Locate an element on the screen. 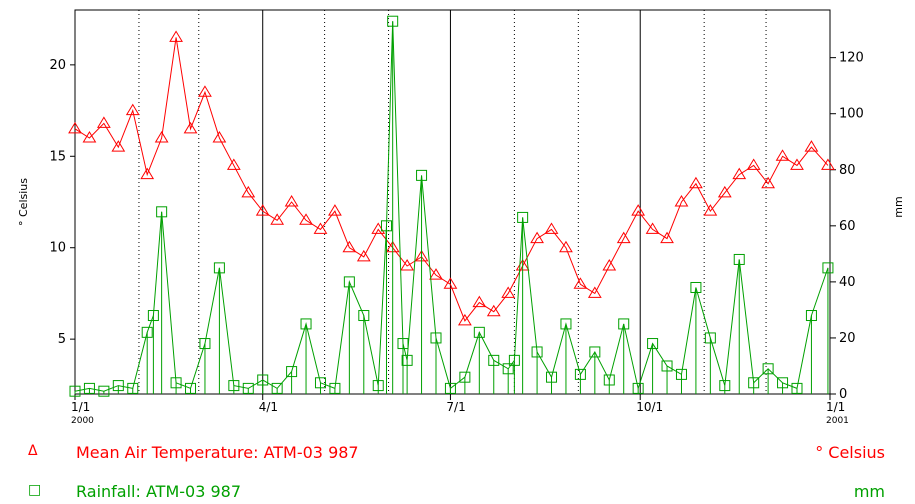  x-tick-label: 7/1 is located at coordinates (455, 407).